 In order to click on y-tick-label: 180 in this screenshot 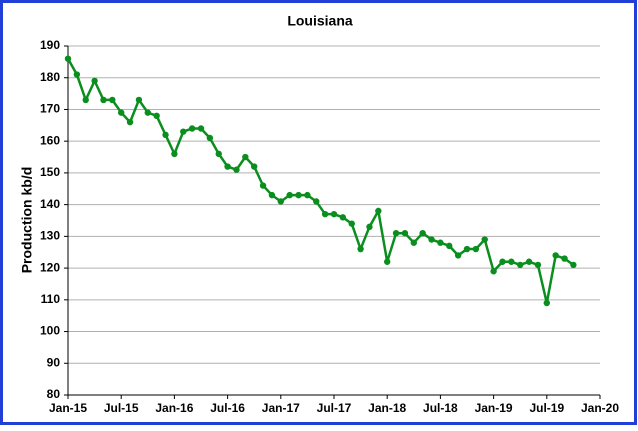, I will do `click(50, 77)`.